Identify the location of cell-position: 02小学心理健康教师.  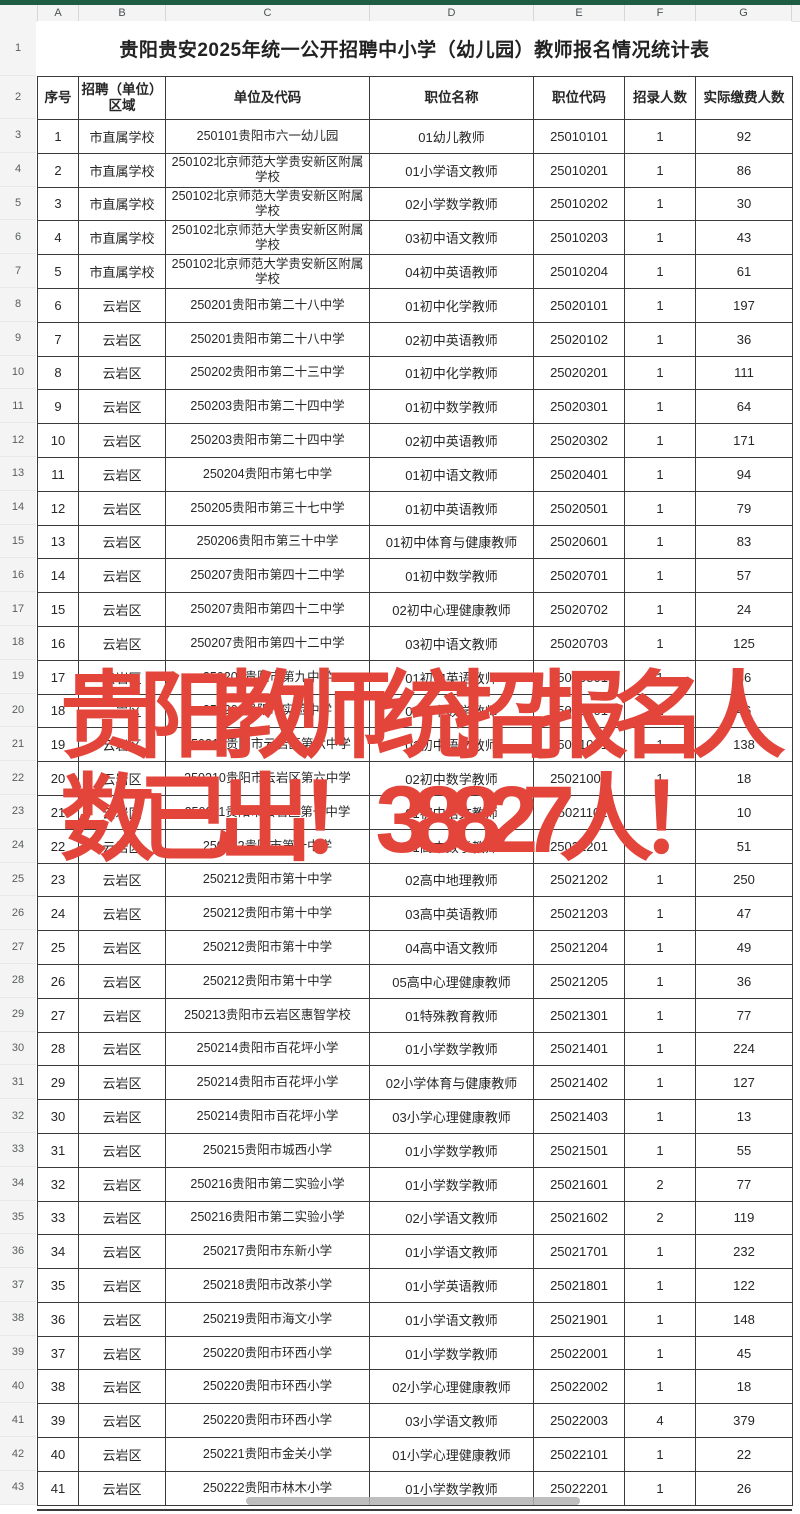
(451, 1387).